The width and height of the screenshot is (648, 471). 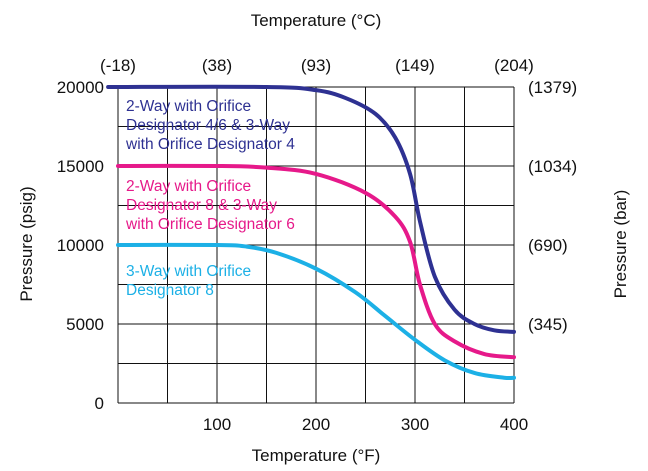 What do you see at coordinates (210, 224) in the screenshot?
I see `series-label-line: with Orifice Designator 6` at bounding box center [210, 224].